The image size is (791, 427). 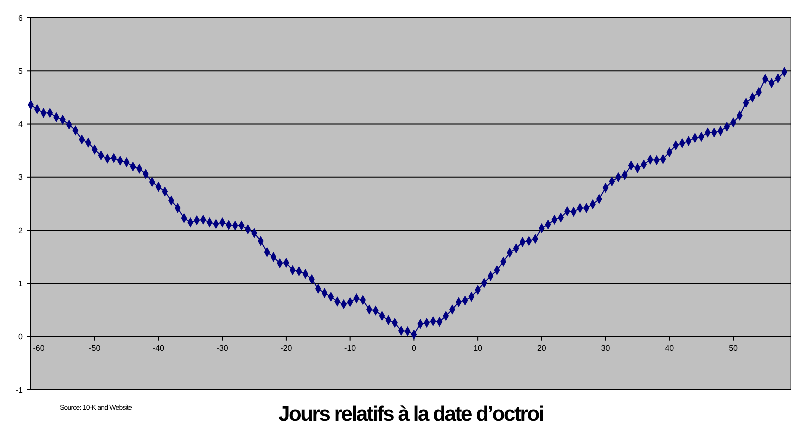 I want to click on y-tick-label: 4, so click(x=21, y=125).